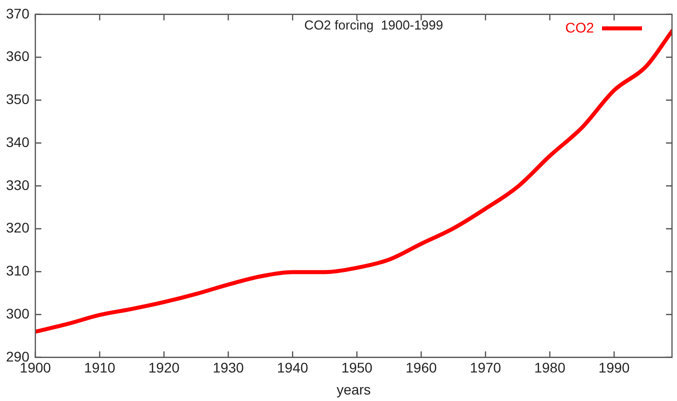 The width and height of the screenshot is (677, 401). I want to click on x-tick-label: 1980, so click(550, 368).